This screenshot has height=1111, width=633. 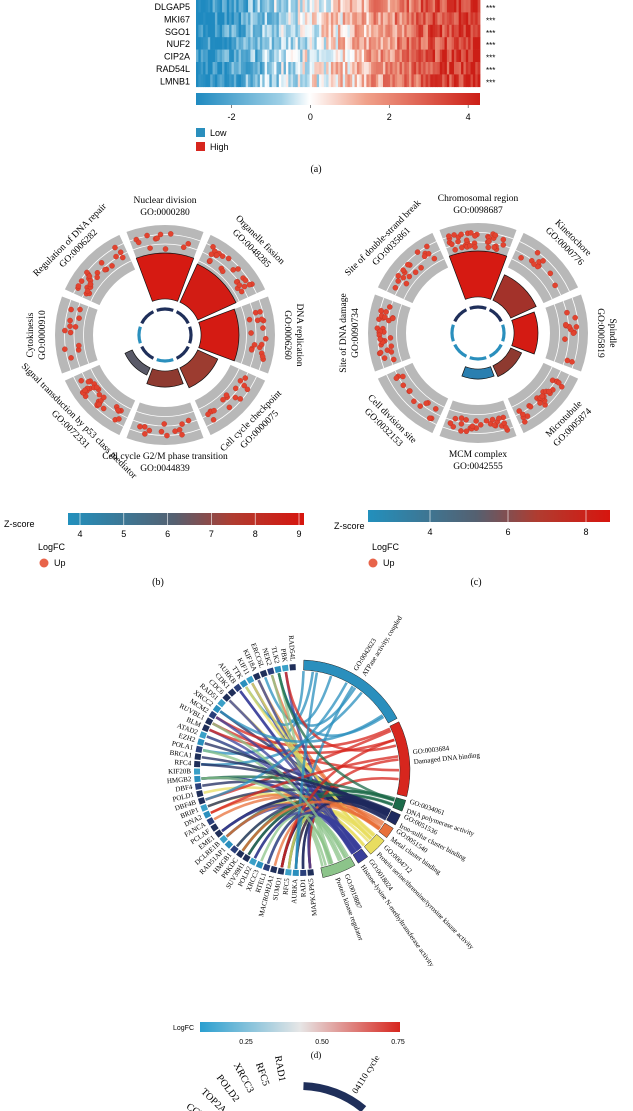 What do you see at coordinates (296, 788) in the screenshot?
I see `chord` at bounding box center [296, 788].